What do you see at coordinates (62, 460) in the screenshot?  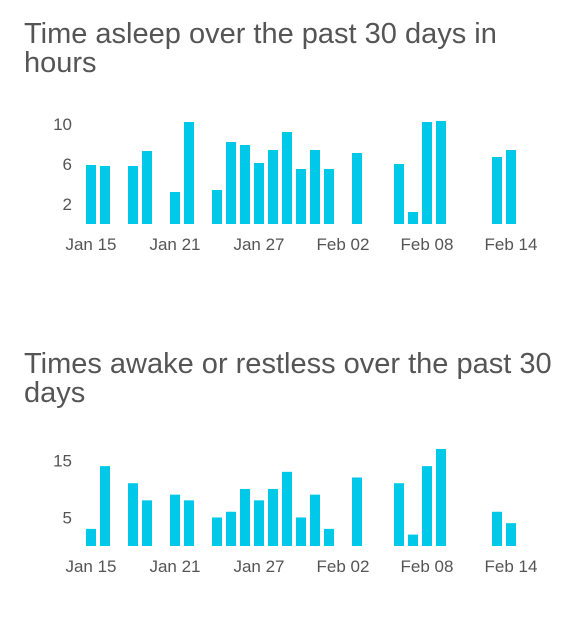 I see `y-tick-label: 15` at bounding box center [62, 460].